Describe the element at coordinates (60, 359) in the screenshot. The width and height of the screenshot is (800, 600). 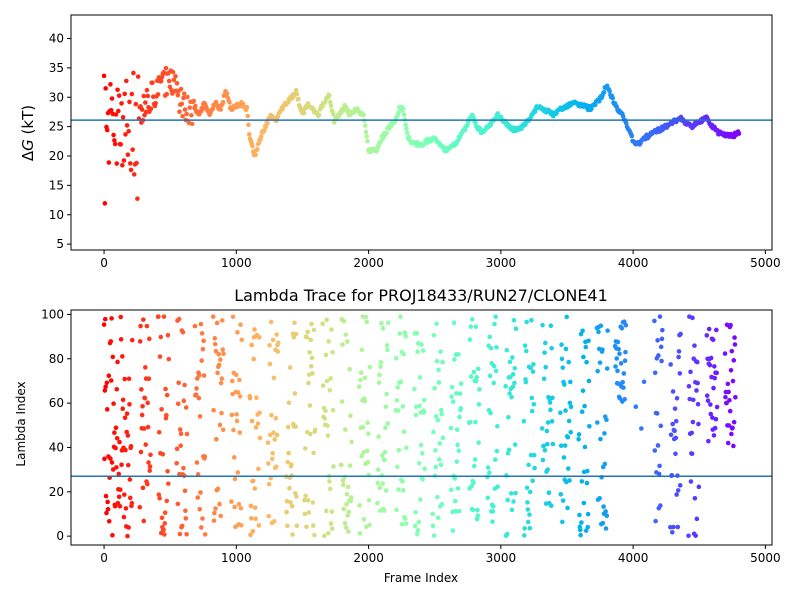
I see `lam-y-tick: 80` at that location.